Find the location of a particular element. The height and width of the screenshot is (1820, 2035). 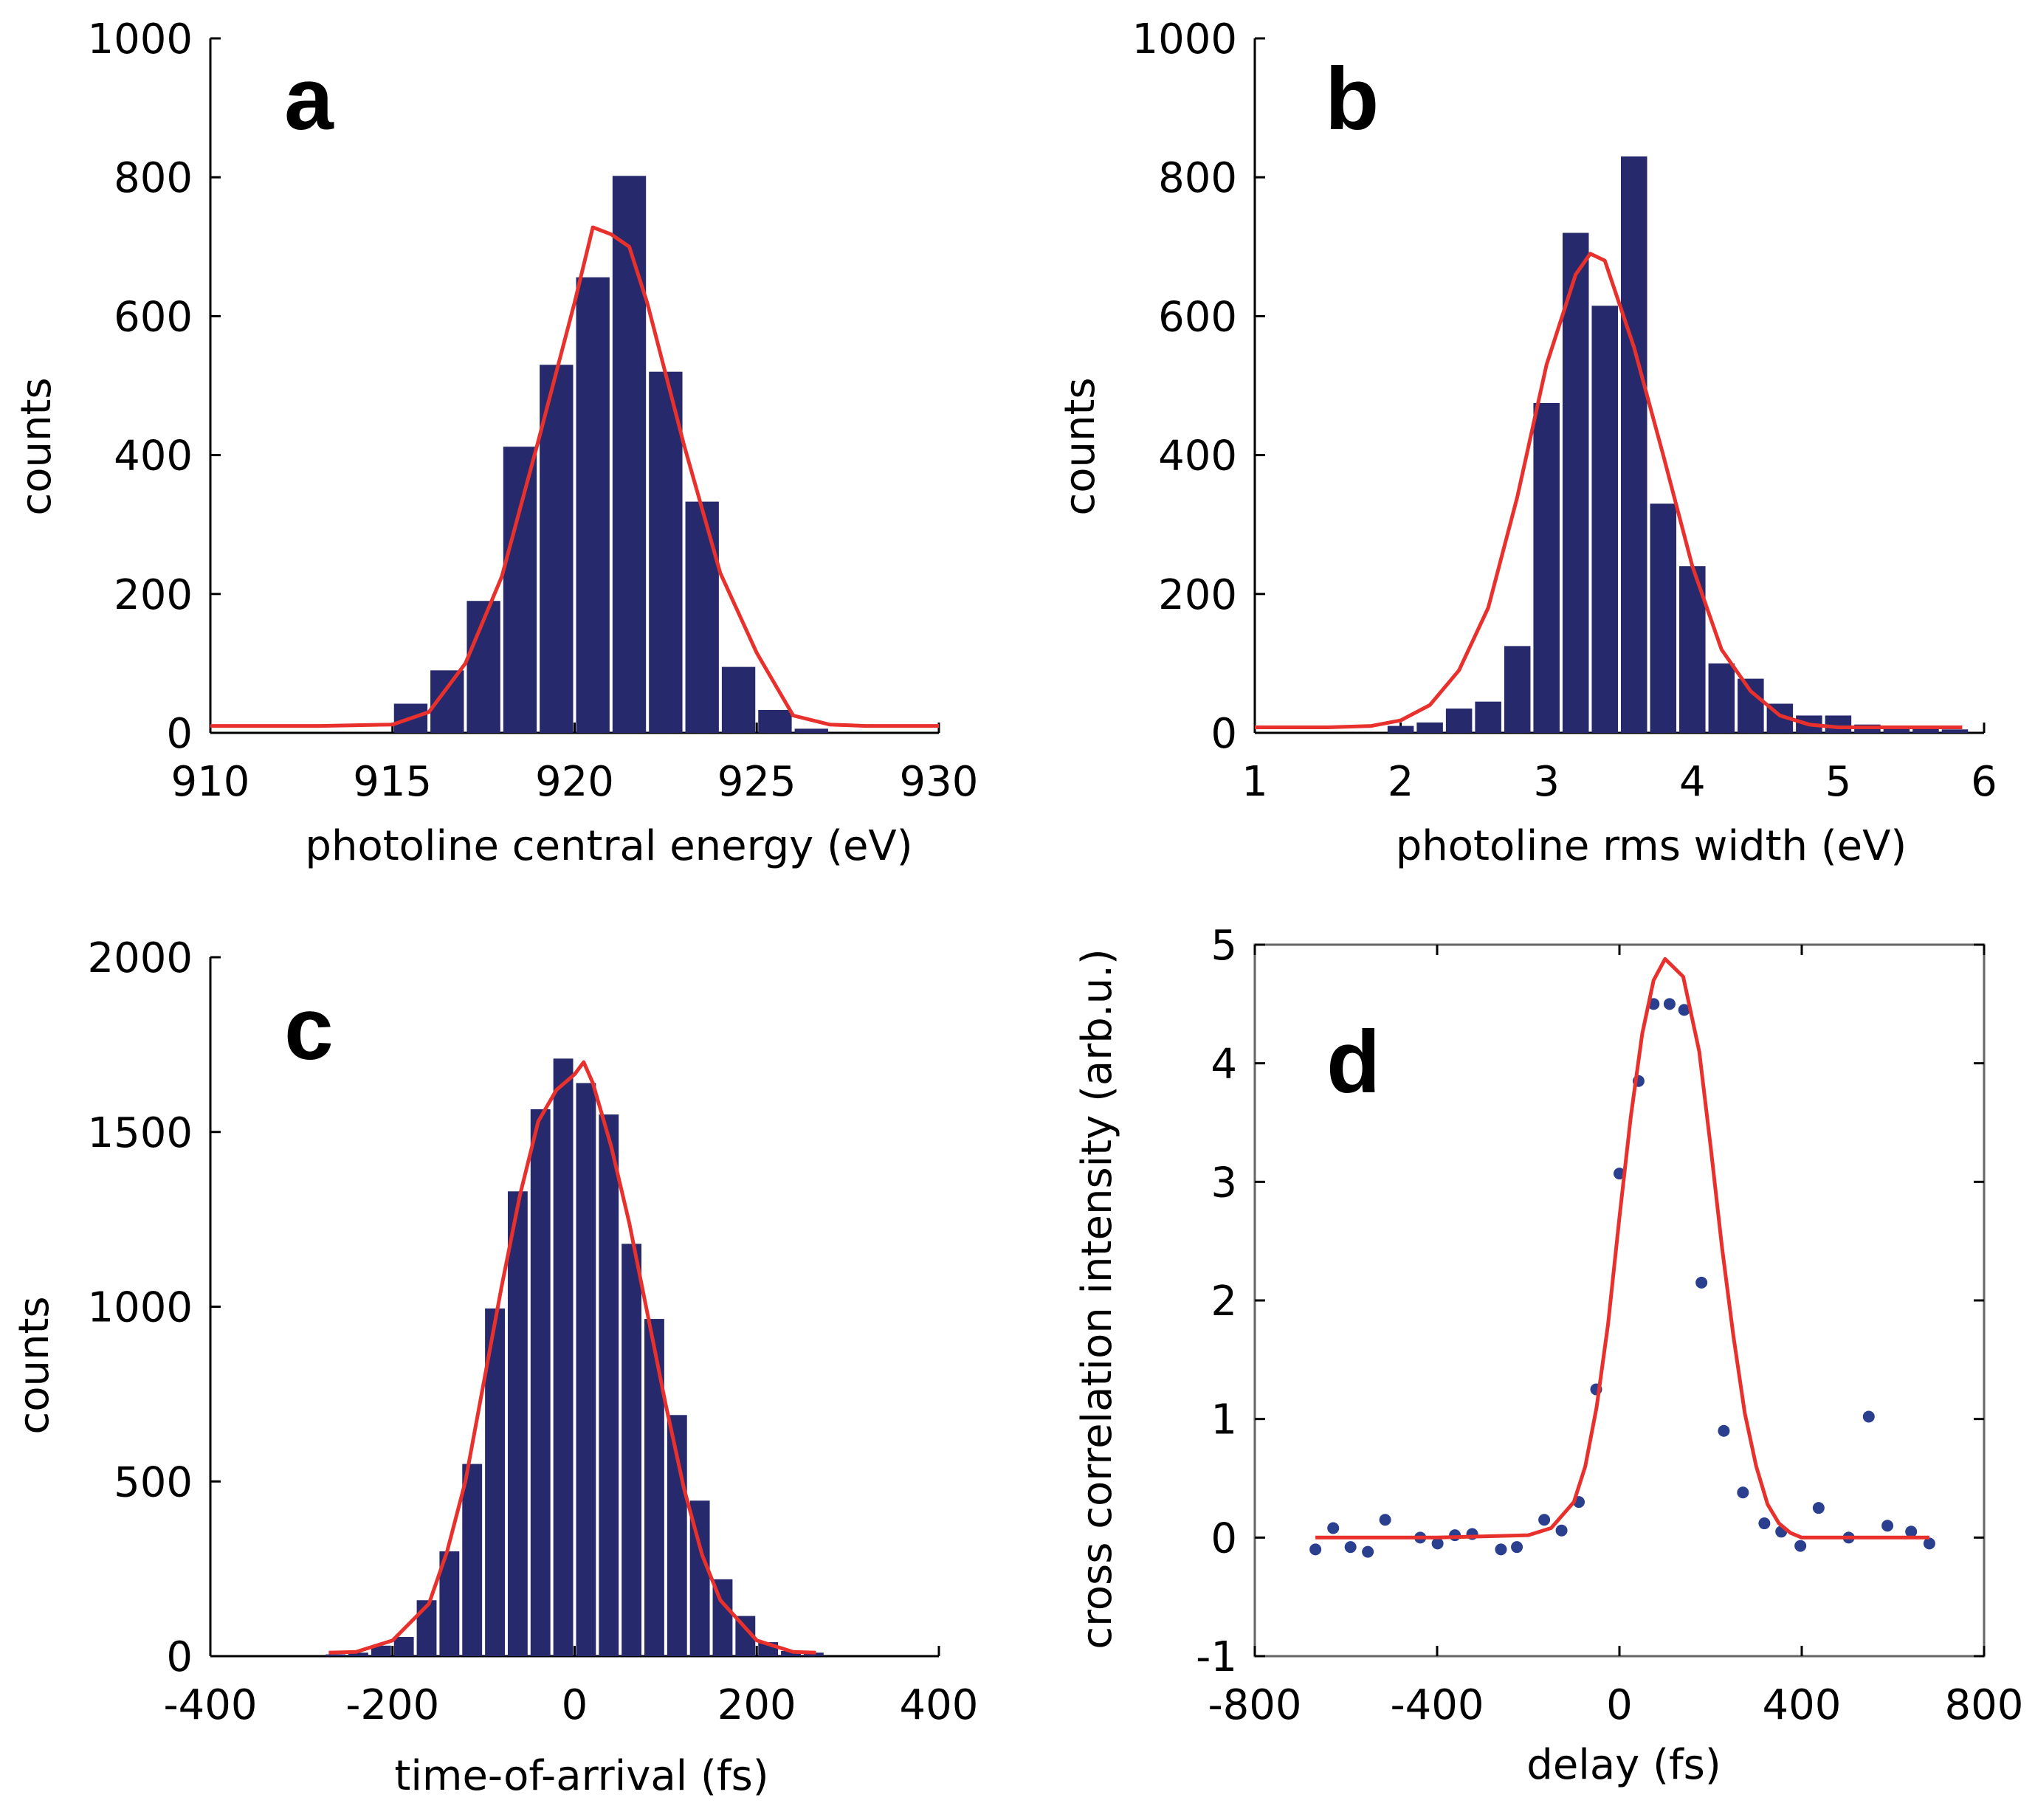

x-tick-label: 910 is located at coordinates (211, 782).